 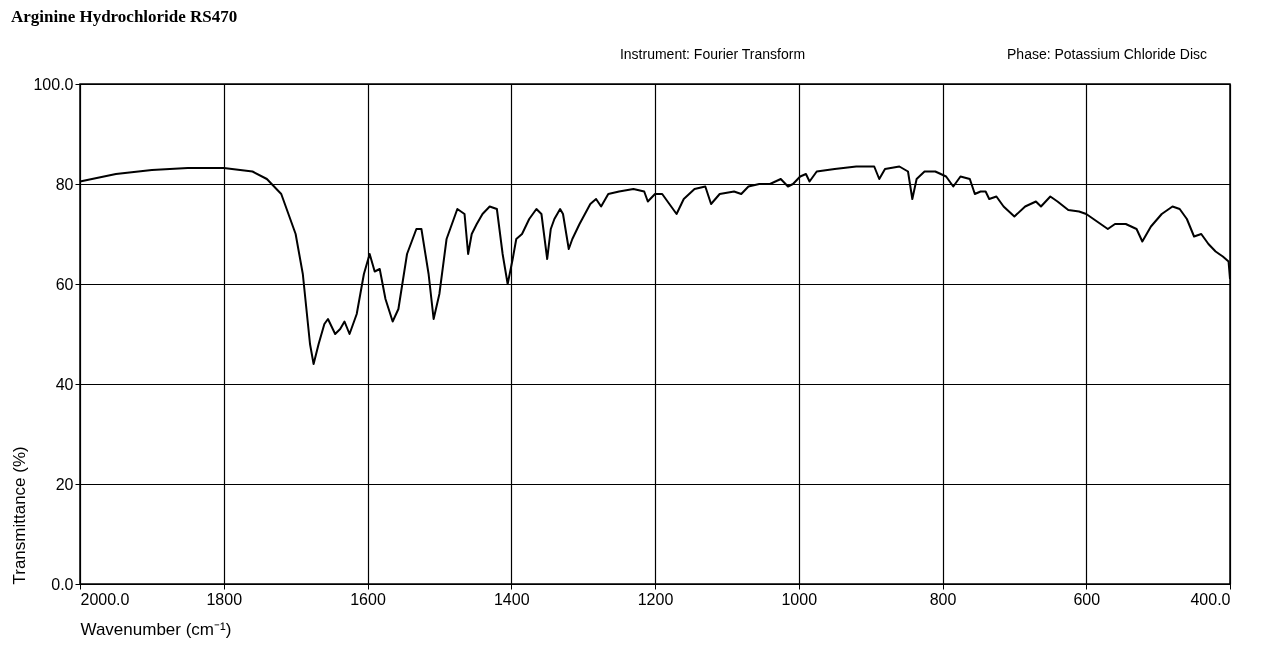 What do you see at coordinates (712, 54) in the screenshot?
I see `text: Instrument: Fourier Transform` at bounding box center [712, 54].